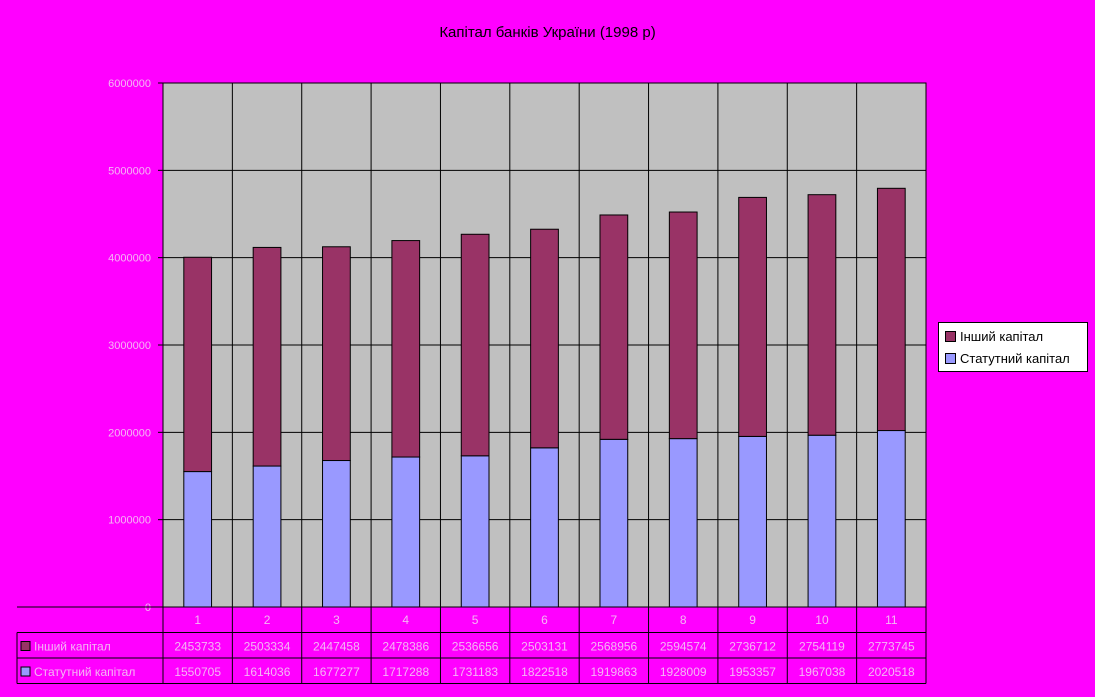 This screenshot has height=697, width=1095. I want to click on legend-swatch-other-capital, so click(950, 336).